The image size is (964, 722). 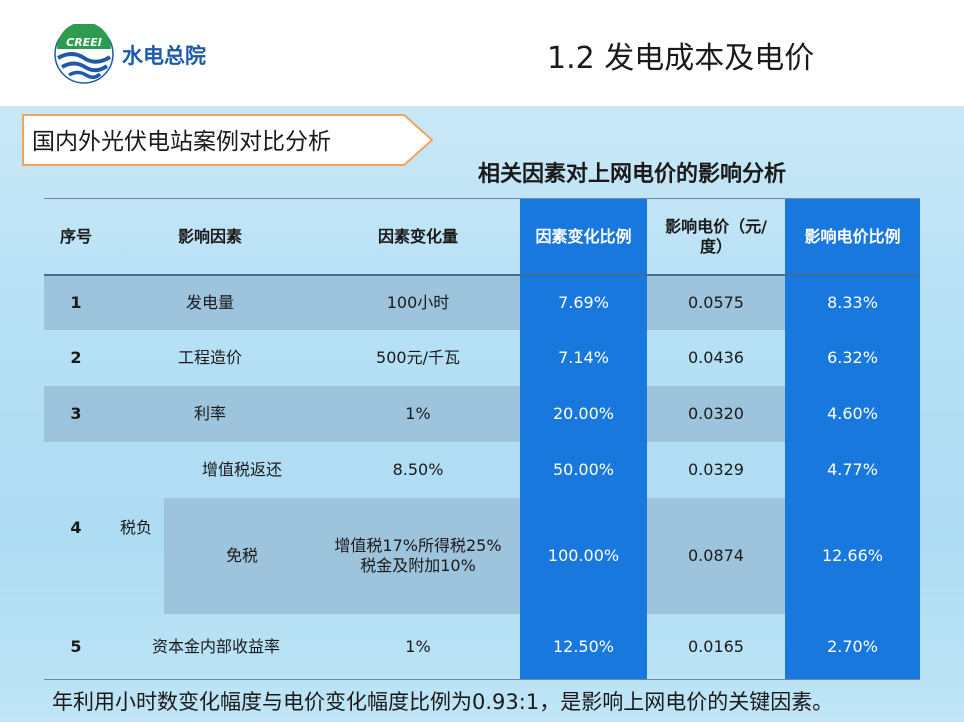 What do you see at coordinates (443, 702) in the screenshot?
I see `footer-note: 年利用小时数变化幅度与电价变化幅度比例为0.93:1，是影响上网电价的关键因素。` at bounding box center [443, 702].